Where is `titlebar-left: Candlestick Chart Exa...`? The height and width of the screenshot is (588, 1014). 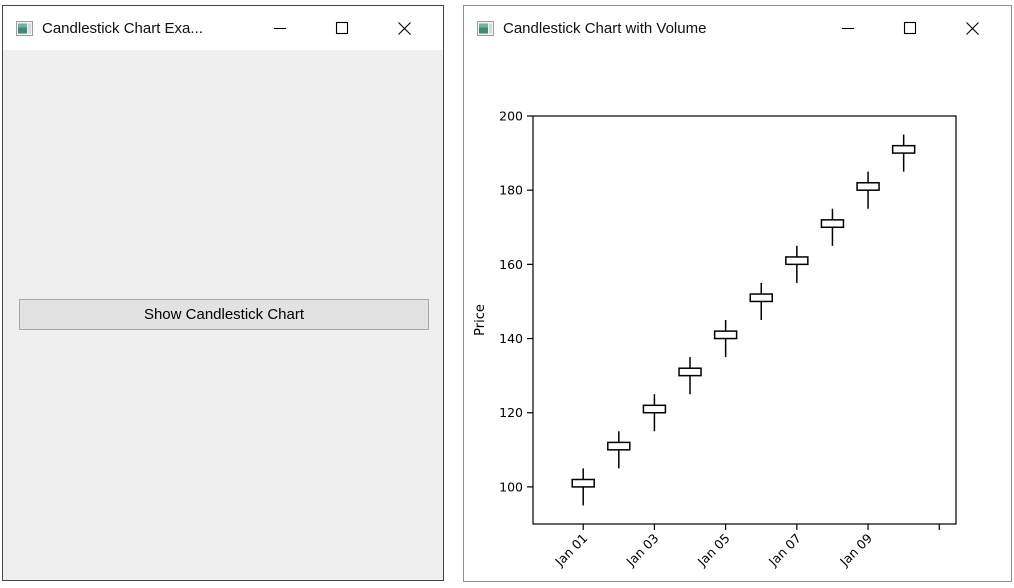 titlebar-left: Candlestick Chart Exa... is located at coordinates (223, 28).